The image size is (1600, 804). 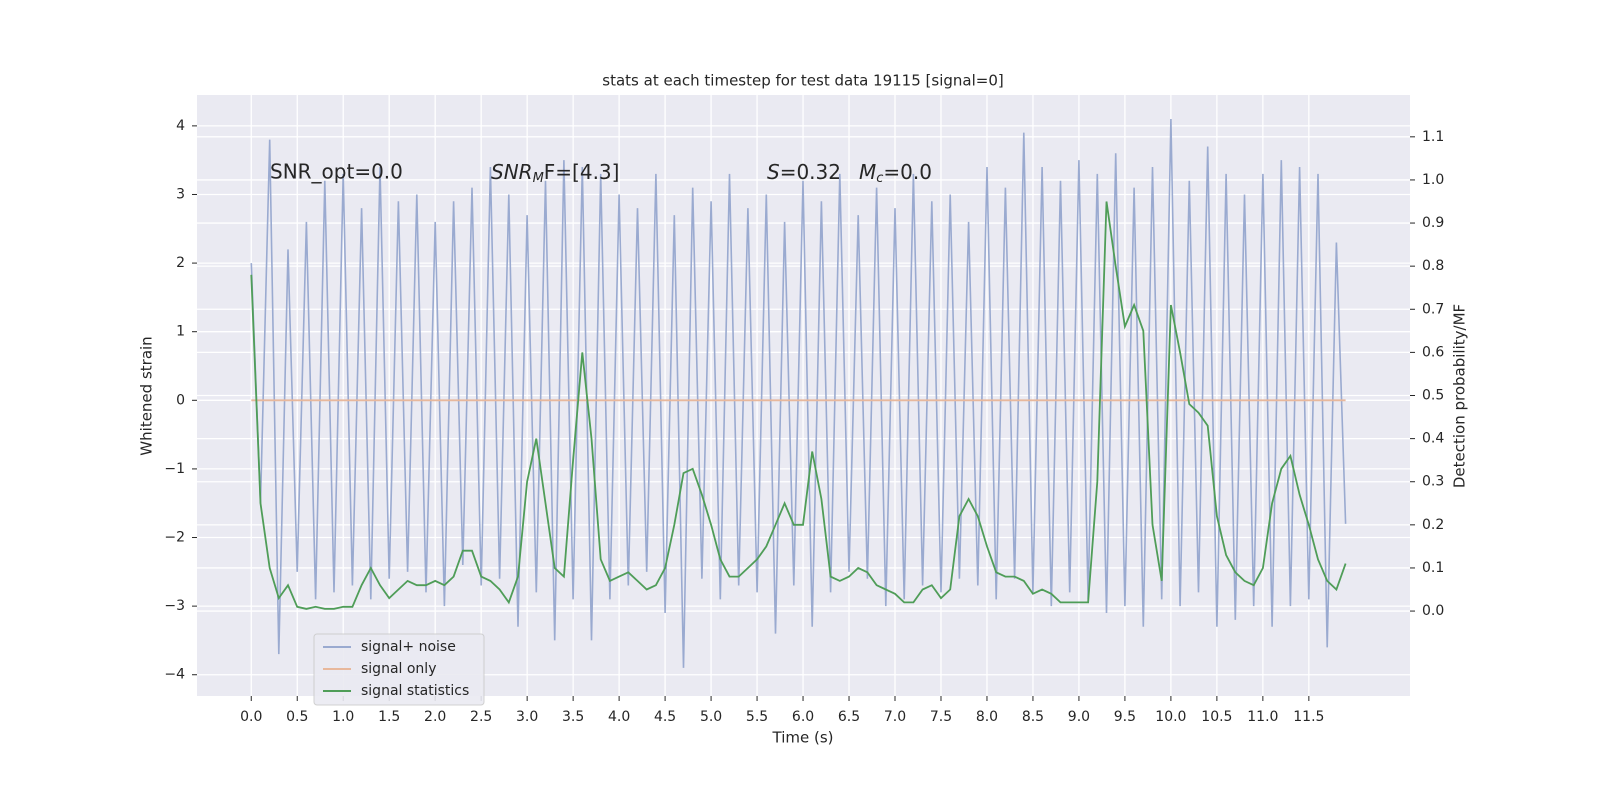 What do you see at coordinates (408, 647) in the screenshot?
I see `legend-label: signal+ noise` at bounding box center [408, 647].